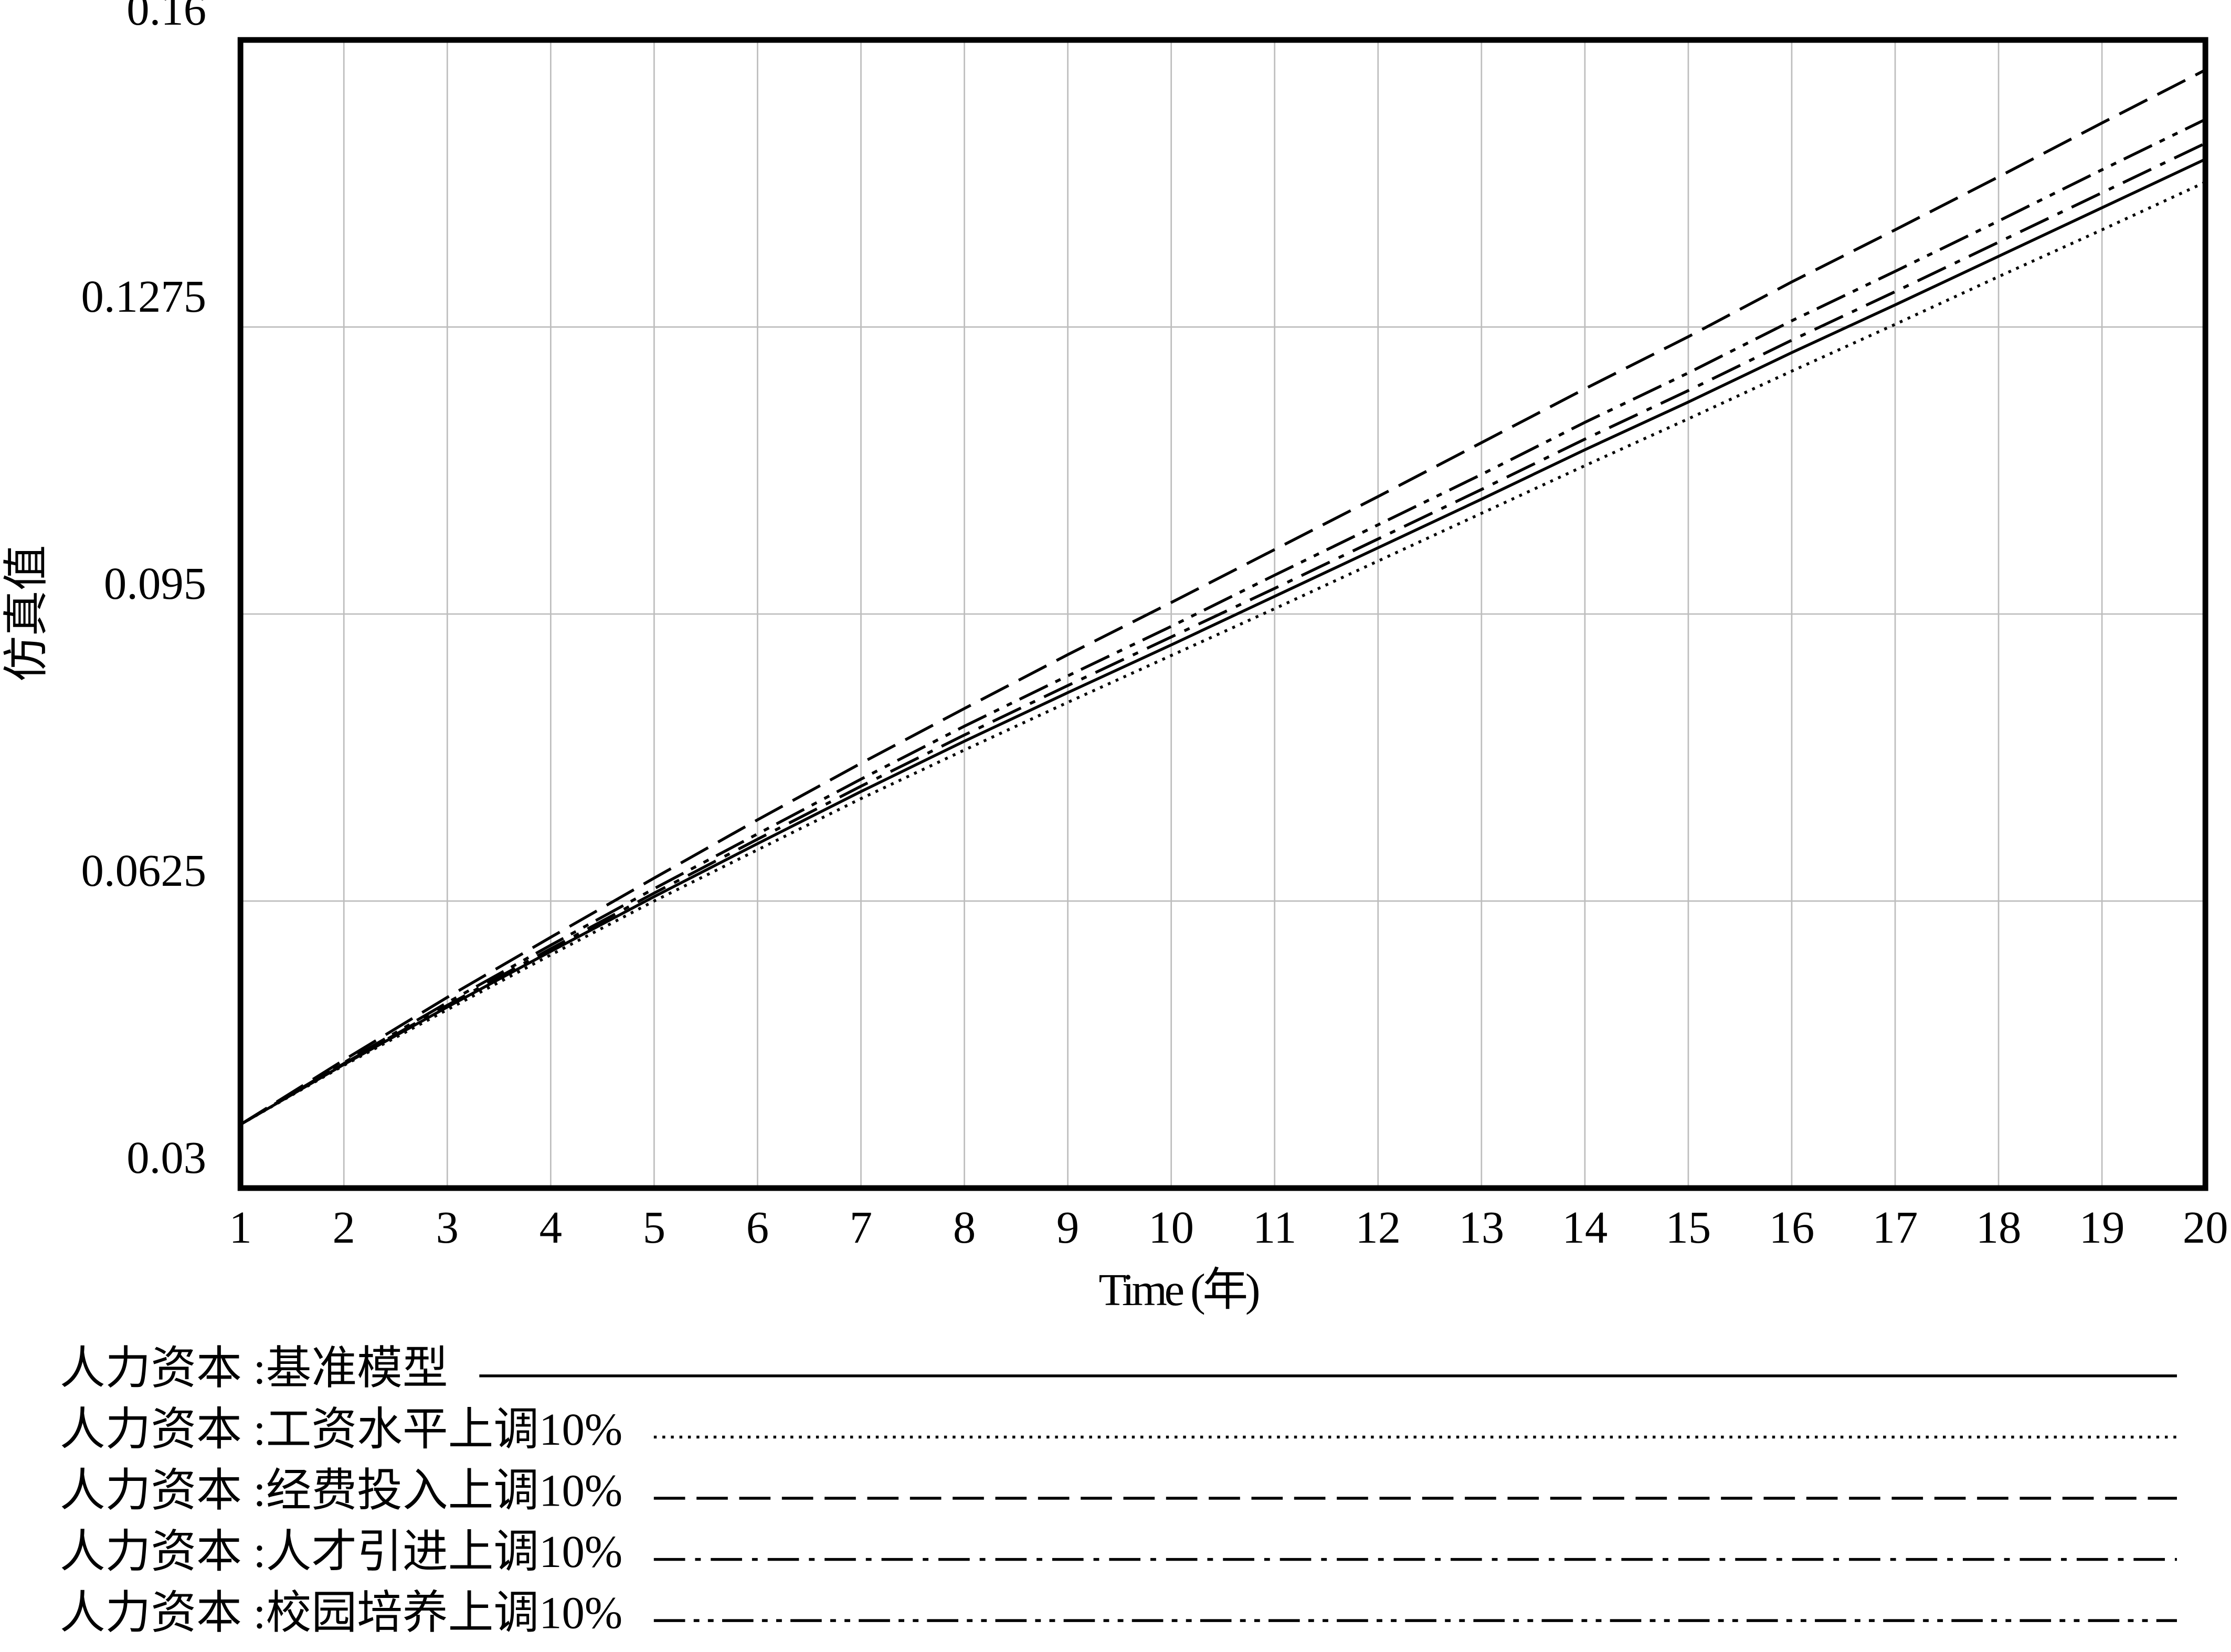 Image resolution: width=2231 pixels, height=1652 pixels. I want to click on x-tick-label: 20, so click(2205, 1227).